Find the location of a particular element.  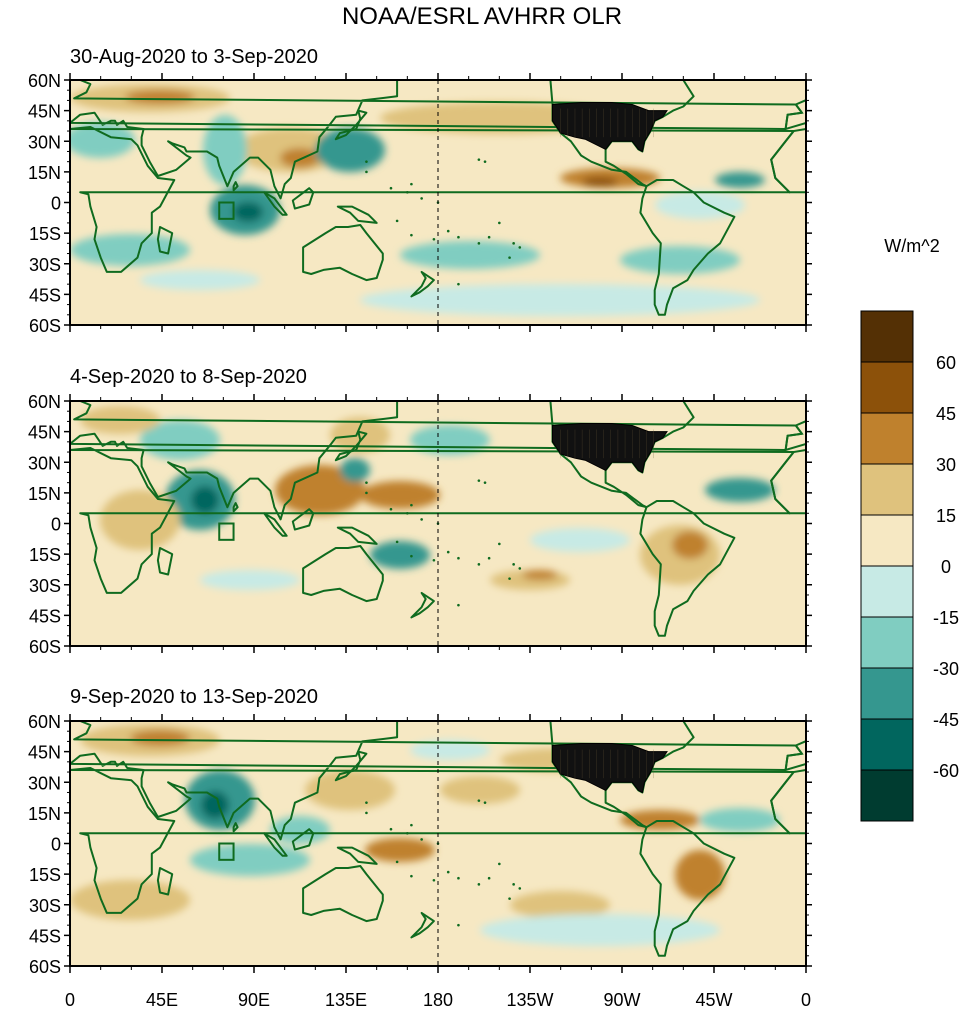

lat-tick-label: 0 is located at coordinates (56, 525).